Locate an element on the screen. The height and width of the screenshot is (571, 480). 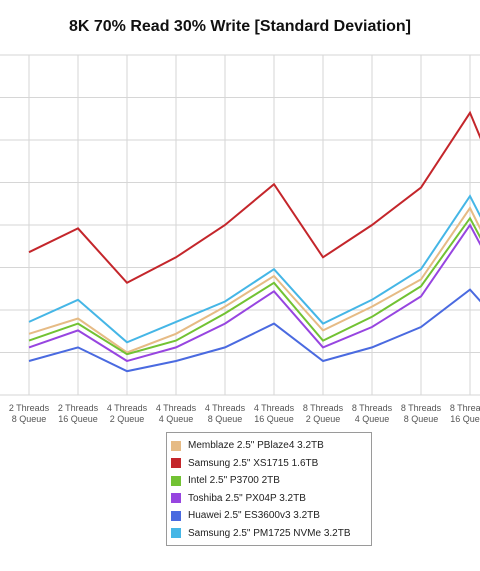
x-tick-label: 4 Threads 16 Queue is located at coordinates (274, 413).